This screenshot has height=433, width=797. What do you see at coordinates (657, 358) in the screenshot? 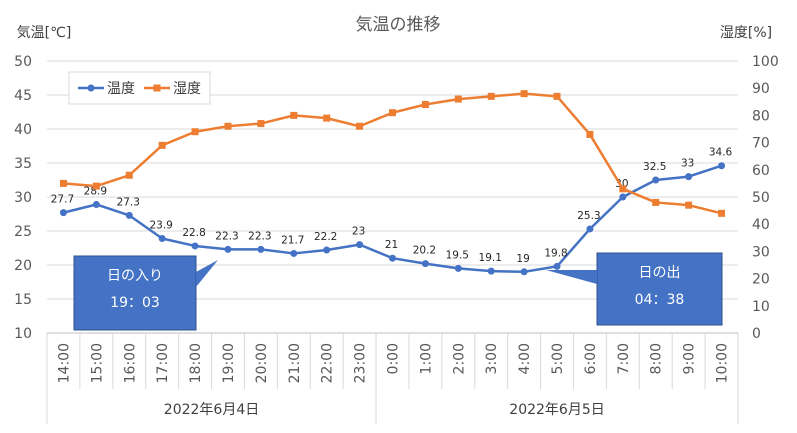
I see `x-tick-label: 8:00` at bounding box center [657, 358].